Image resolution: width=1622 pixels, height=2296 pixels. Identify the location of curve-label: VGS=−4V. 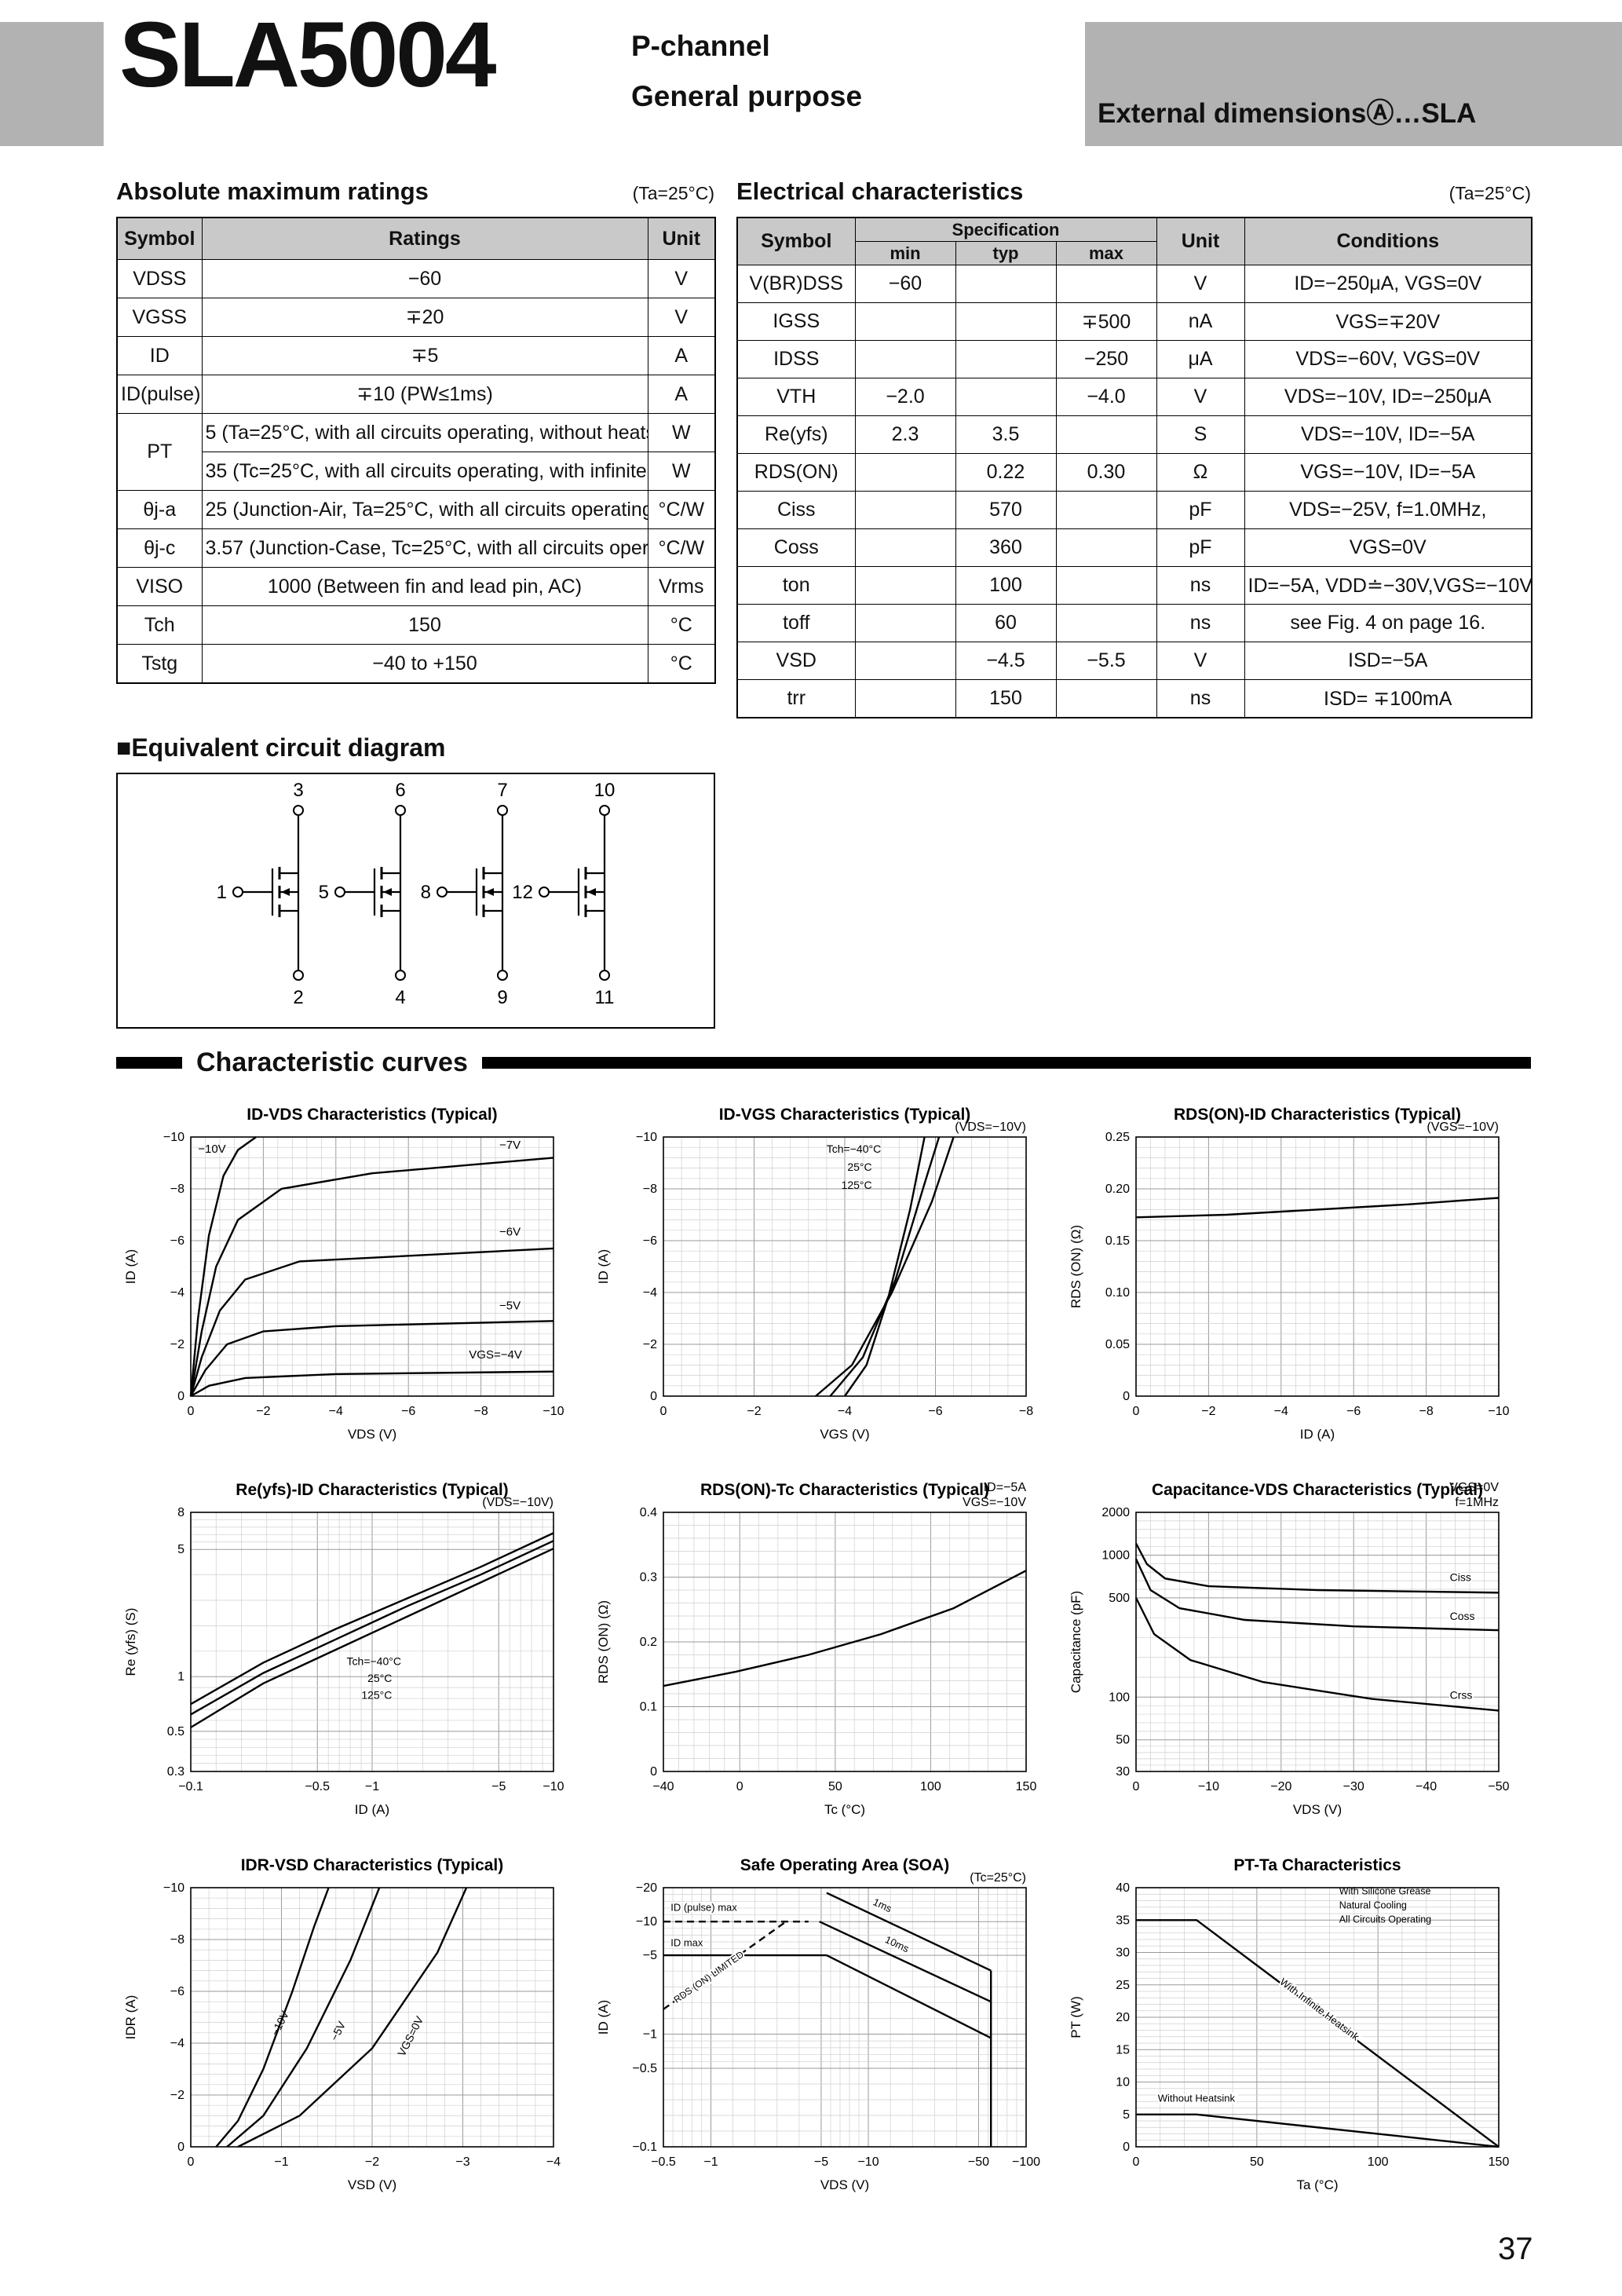
(495, 1355).